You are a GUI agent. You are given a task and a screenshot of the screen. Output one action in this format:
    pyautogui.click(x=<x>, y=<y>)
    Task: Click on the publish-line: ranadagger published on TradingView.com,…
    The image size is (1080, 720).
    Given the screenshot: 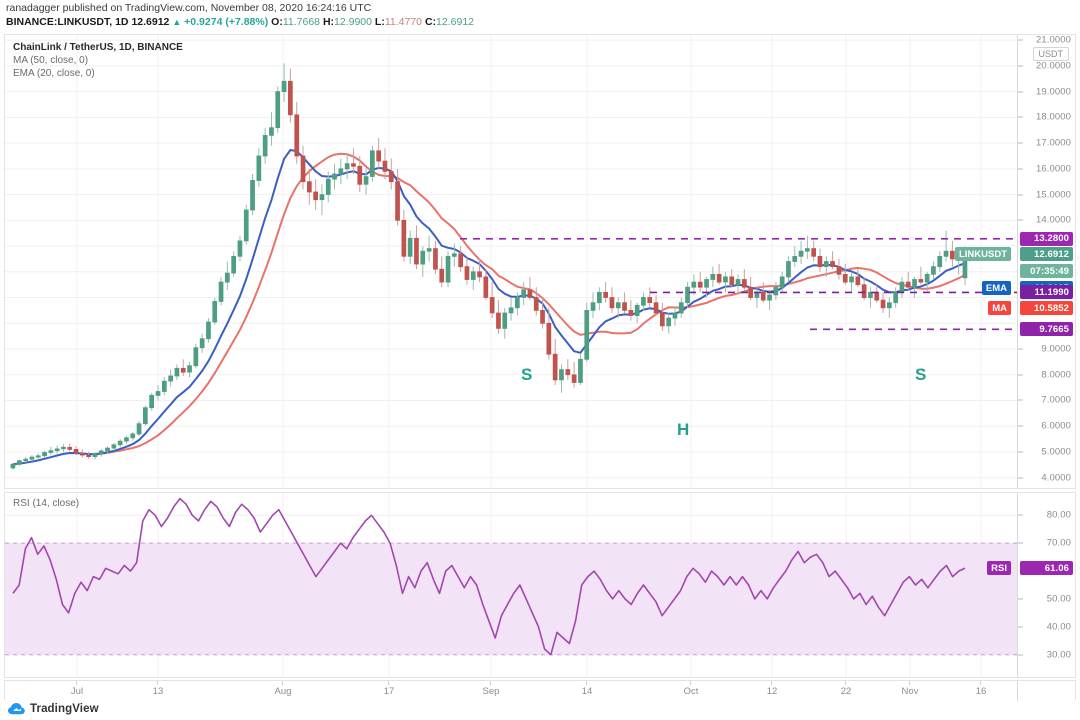 What is the action you would take?
    pyautogui.click(x=189, y=8)
    